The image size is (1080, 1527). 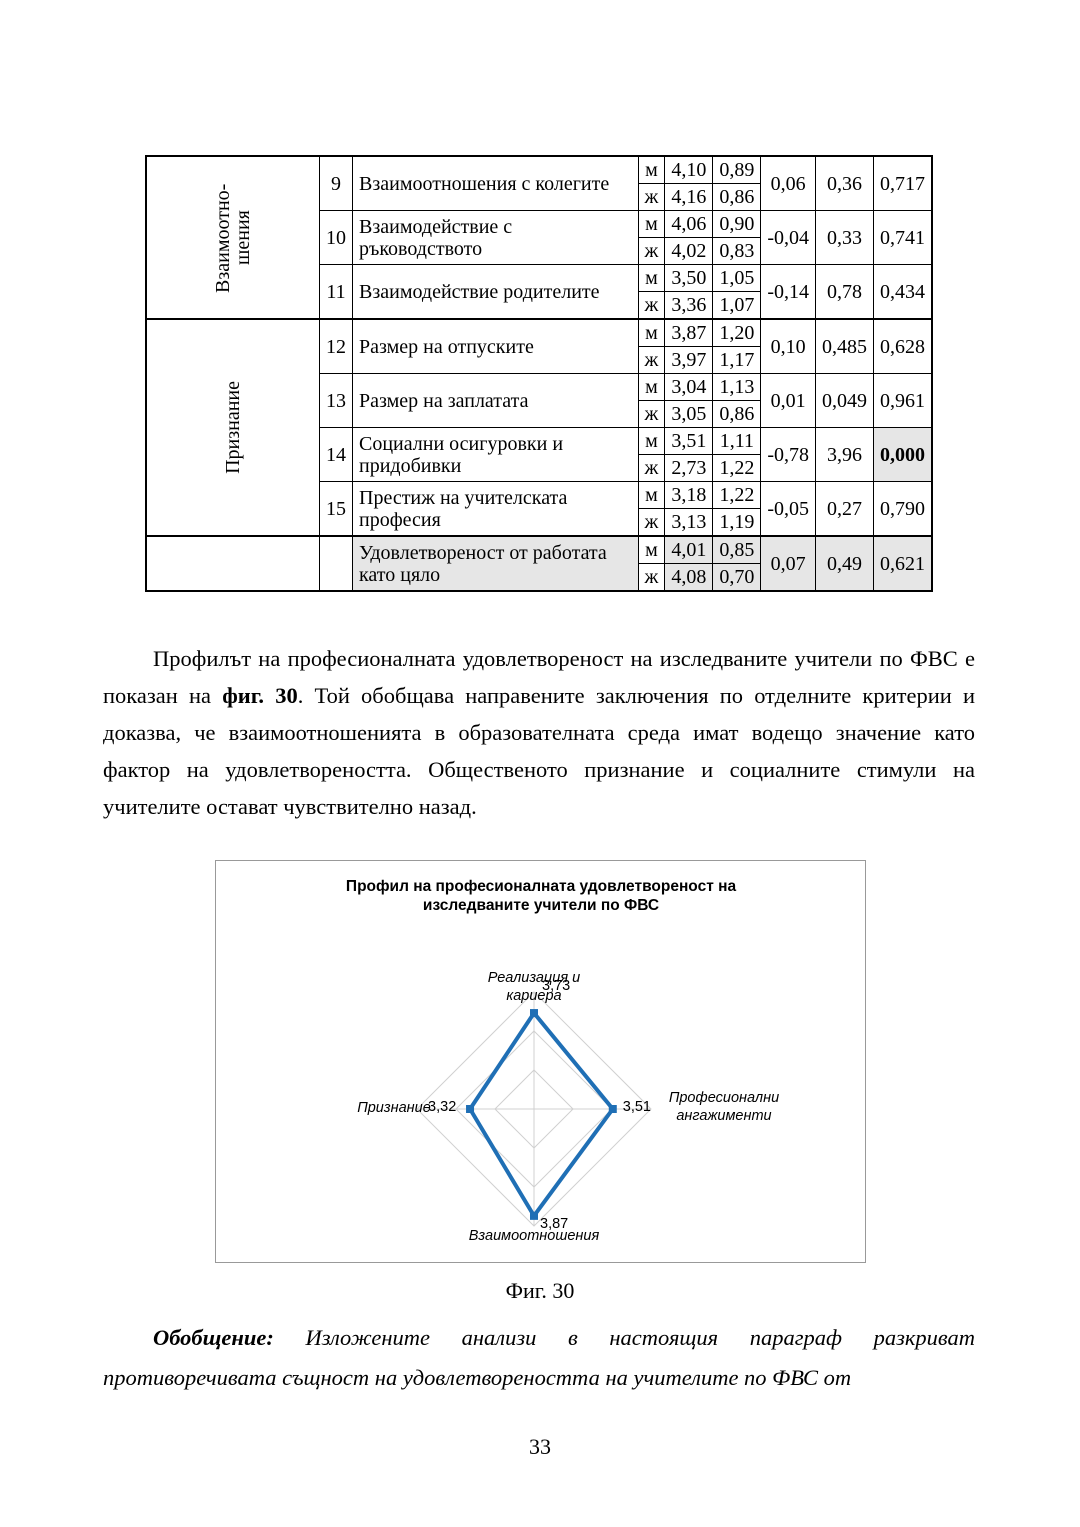 What do you see at coordinates (737, 251) in the screenshot?
I see `sd: 0,83` at bounding box center [737, 251].